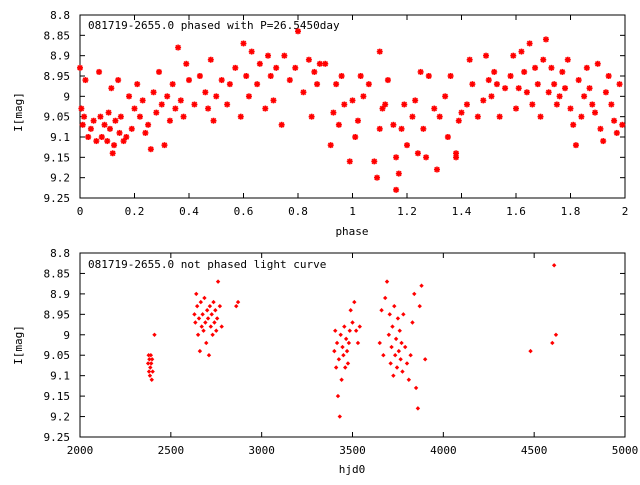  I want to click on x-tick-label: 3500, so click(352, 450).